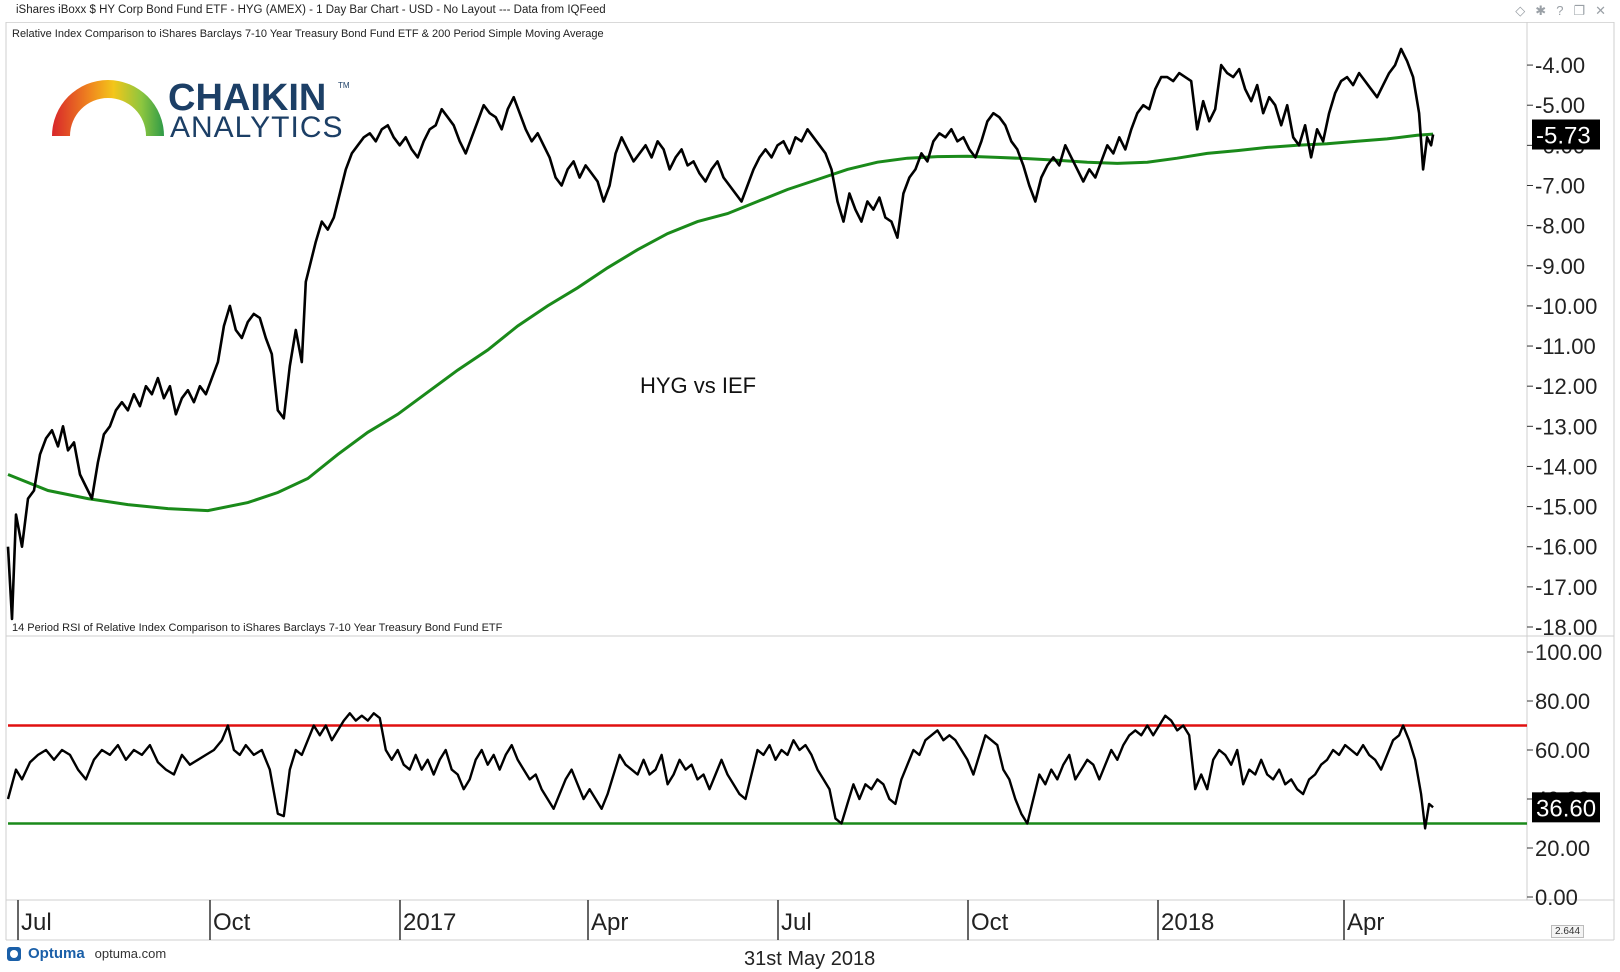 Image resolution: width=1620 pixels, height=972 pixels. I want to click on main-tick-label: -13.00, so click(1566, 426).